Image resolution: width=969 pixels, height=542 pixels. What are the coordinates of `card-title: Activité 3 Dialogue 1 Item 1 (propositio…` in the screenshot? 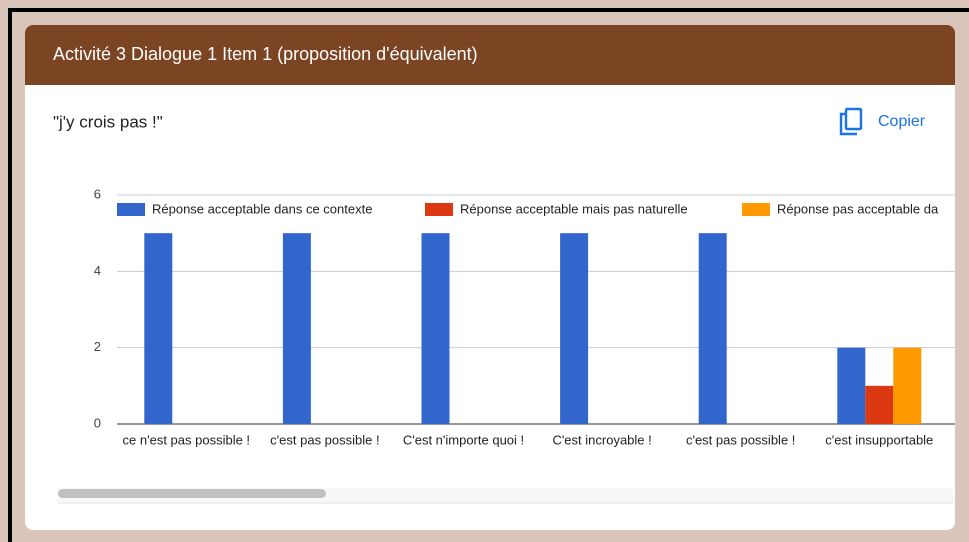 It's located at (265, 54).